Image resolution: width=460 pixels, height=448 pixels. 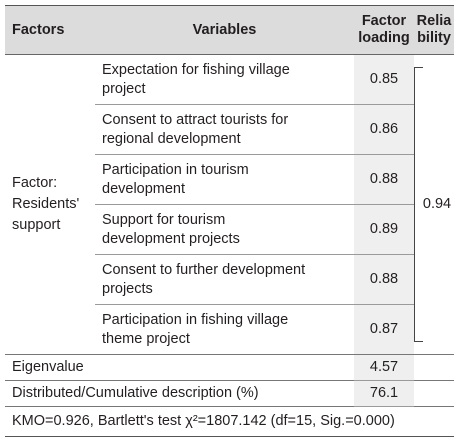 I want to click on header-reliability: Relia bility, so click(x=434, y=30).